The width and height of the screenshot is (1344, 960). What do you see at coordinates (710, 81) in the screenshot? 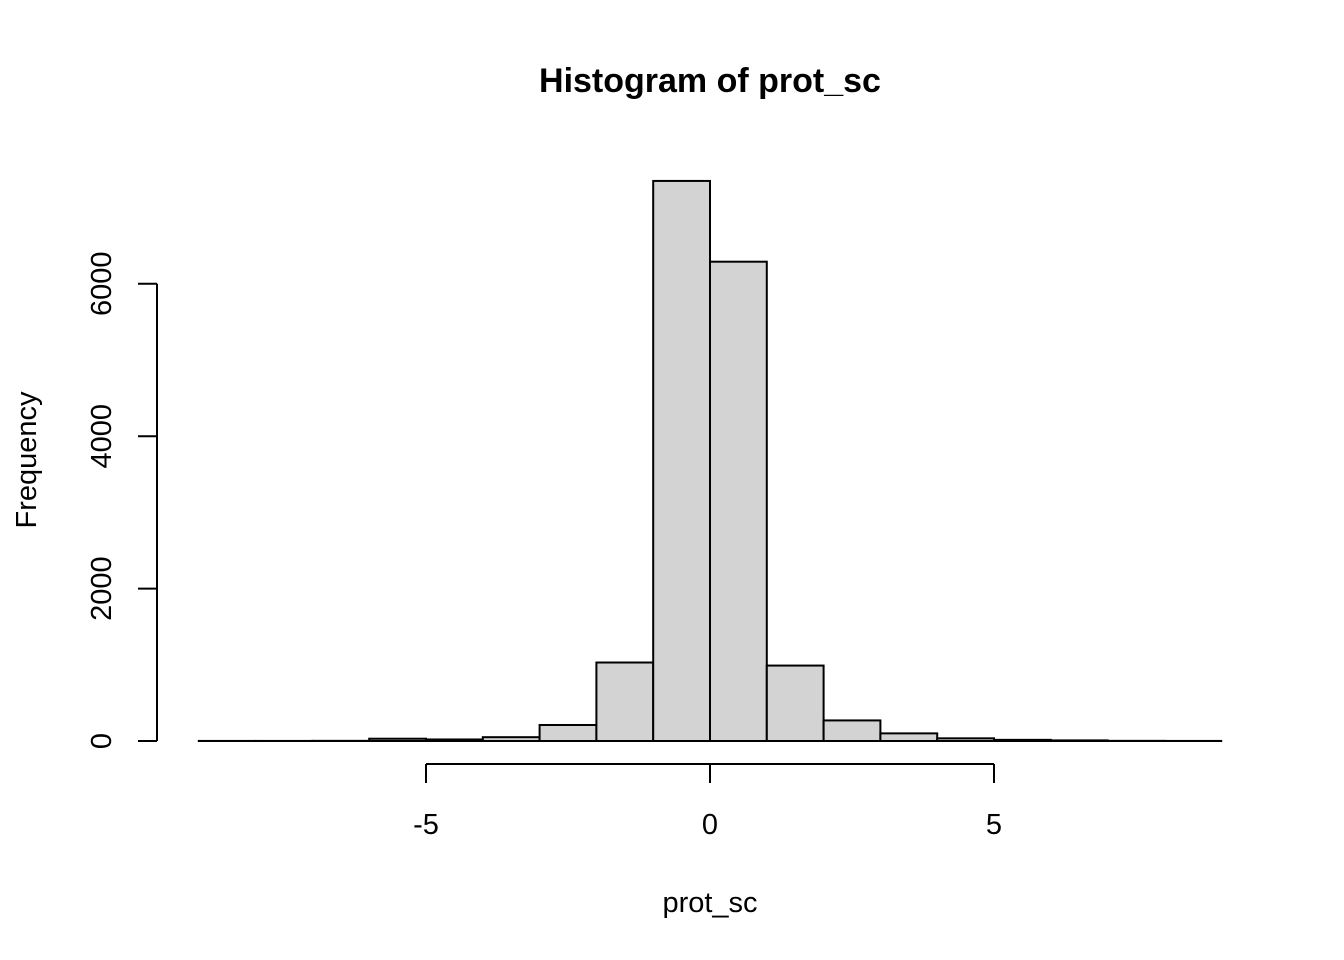
I see `chart-title: Histogram of prot_sc` at bounding box center [710, 81].